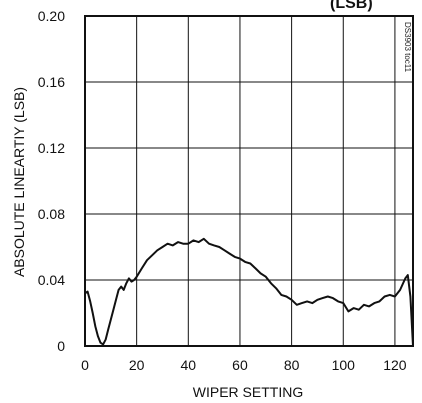 This screenshot has width=422, height=403. What do you see at coordinates (407, 47) in the screenshot?
I see `figure-code: DS3903 toc11` at bounding box center [407, 47].